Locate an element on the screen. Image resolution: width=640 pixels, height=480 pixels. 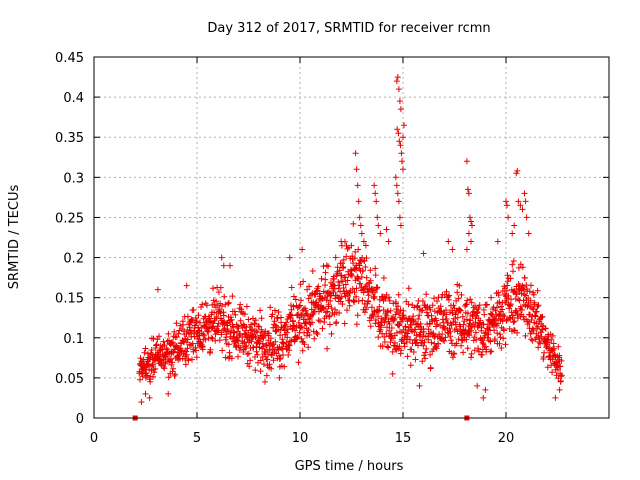
y-tick-label: 0.25 is located at coordinates (69, 218).